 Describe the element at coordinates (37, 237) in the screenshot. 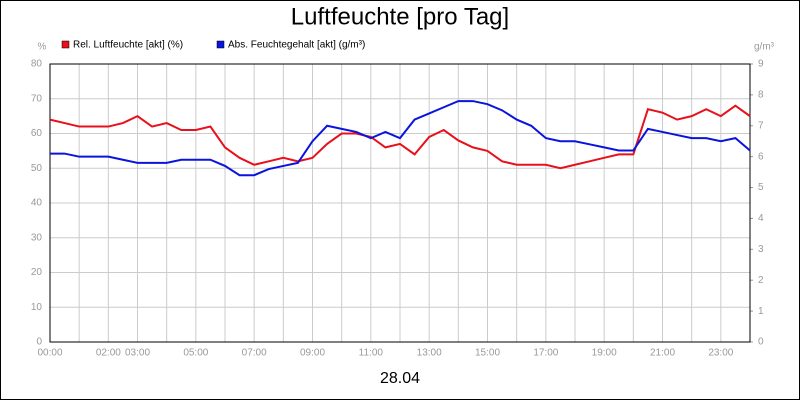

I see `y-tick-label: 30` at that location.